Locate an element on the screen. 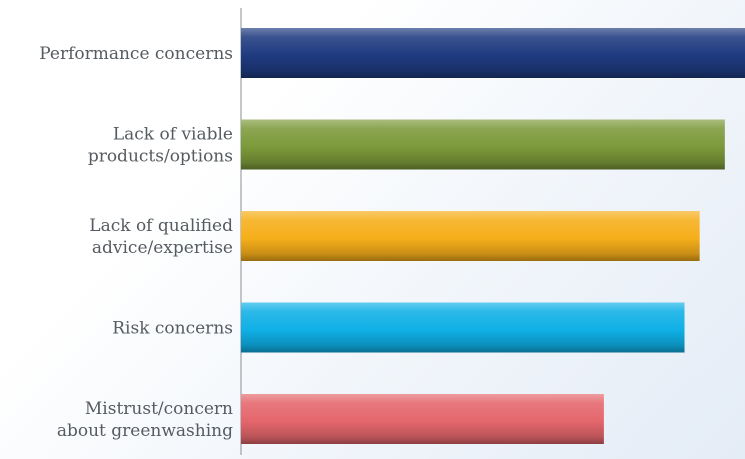 The height and width of the screenshot is (459, 745). category-label-line: products/options is located at coordinates (160, 157).